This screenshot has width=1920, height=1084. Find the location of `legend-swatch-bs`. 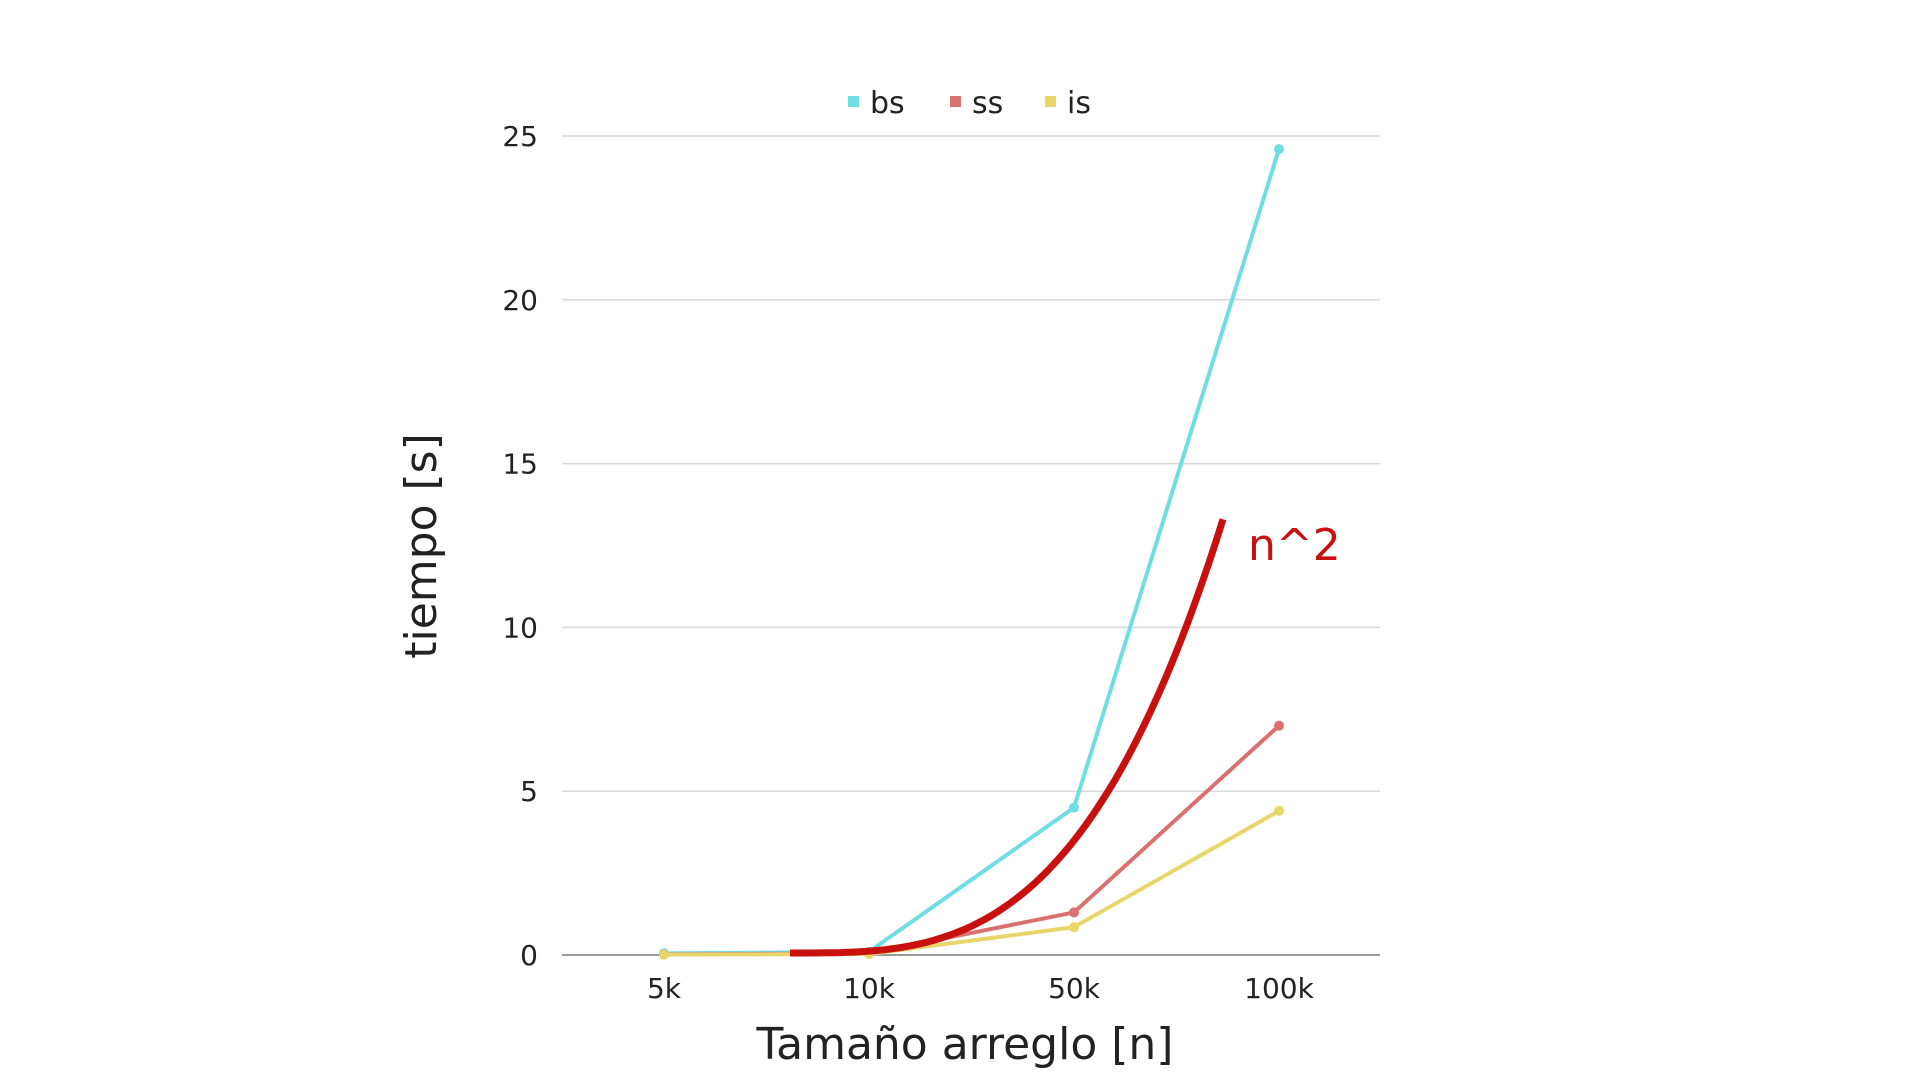

legend-swatch-bs is located at coordinates (853, 101).